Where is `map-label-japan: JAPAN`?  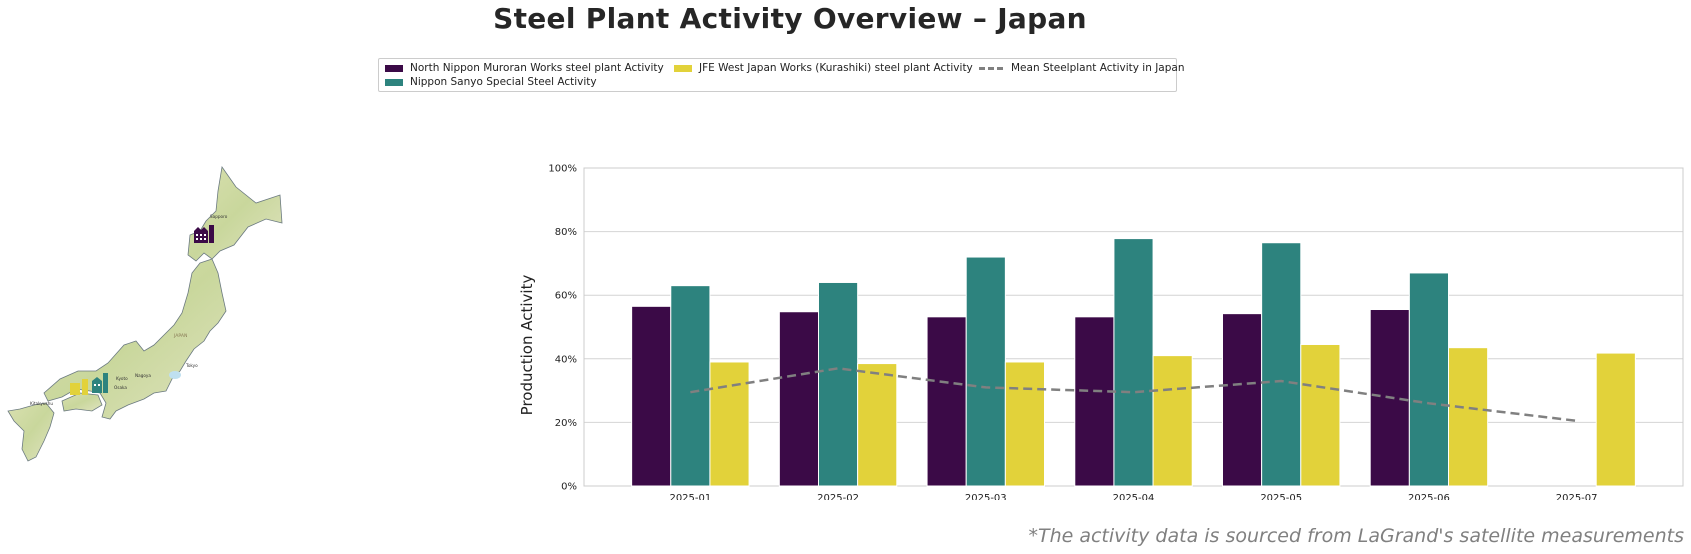
map-label-japan: JAPAN is located at coordinates (180, 336).